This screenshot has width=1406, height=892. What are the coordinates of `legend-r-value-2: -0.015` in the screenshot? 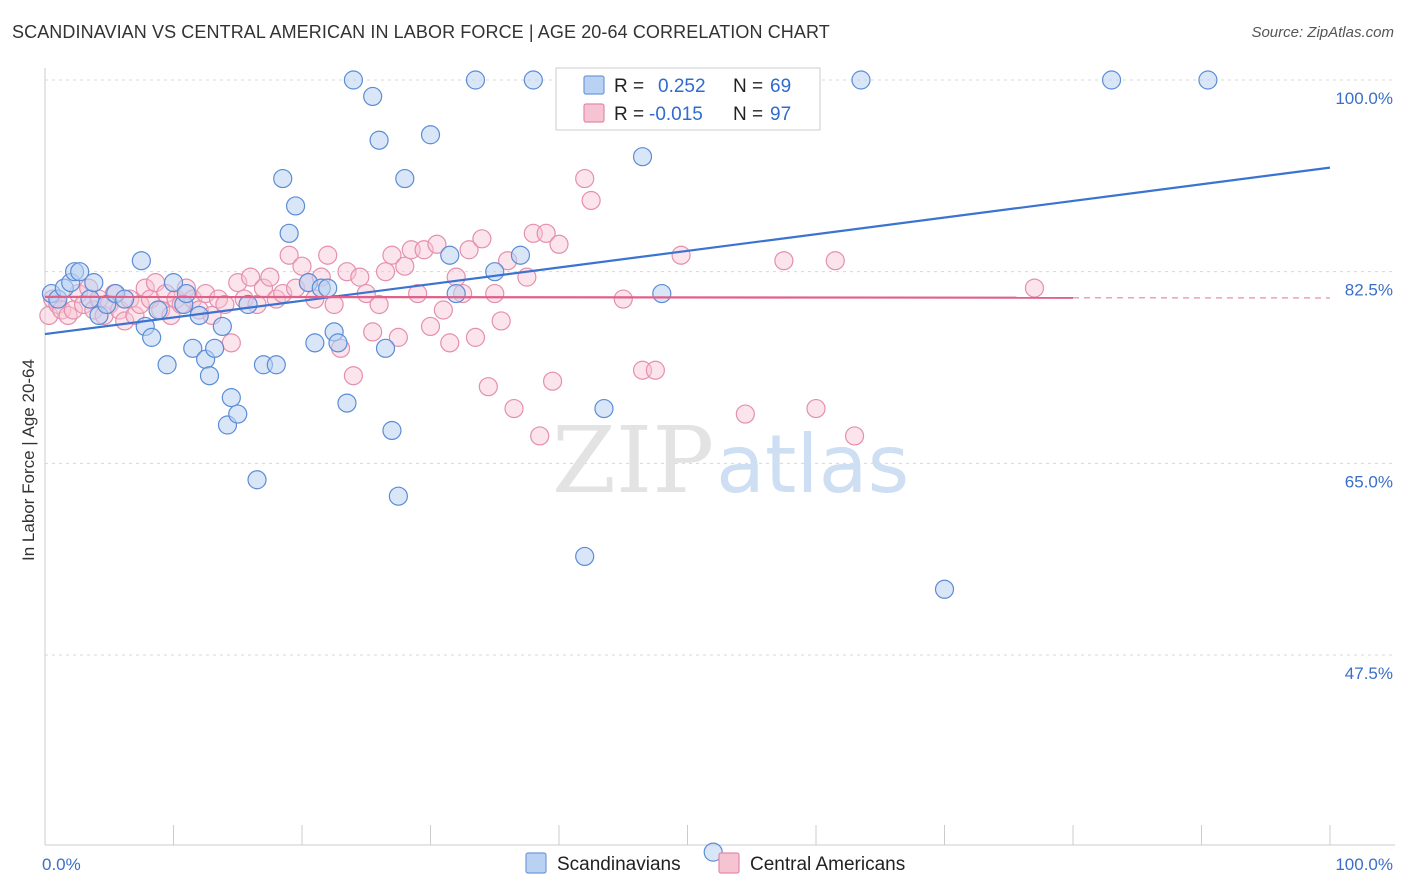 It's located at (676, 114).